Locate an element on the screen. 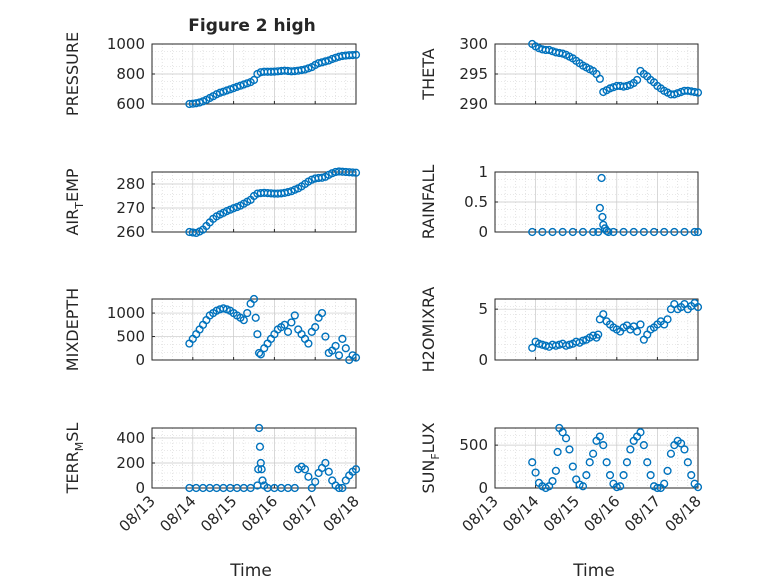 The height and width of the screenshot is (583, 778). subplot-theta: 290 295 300 THETA is located at coordinates (561, 74).